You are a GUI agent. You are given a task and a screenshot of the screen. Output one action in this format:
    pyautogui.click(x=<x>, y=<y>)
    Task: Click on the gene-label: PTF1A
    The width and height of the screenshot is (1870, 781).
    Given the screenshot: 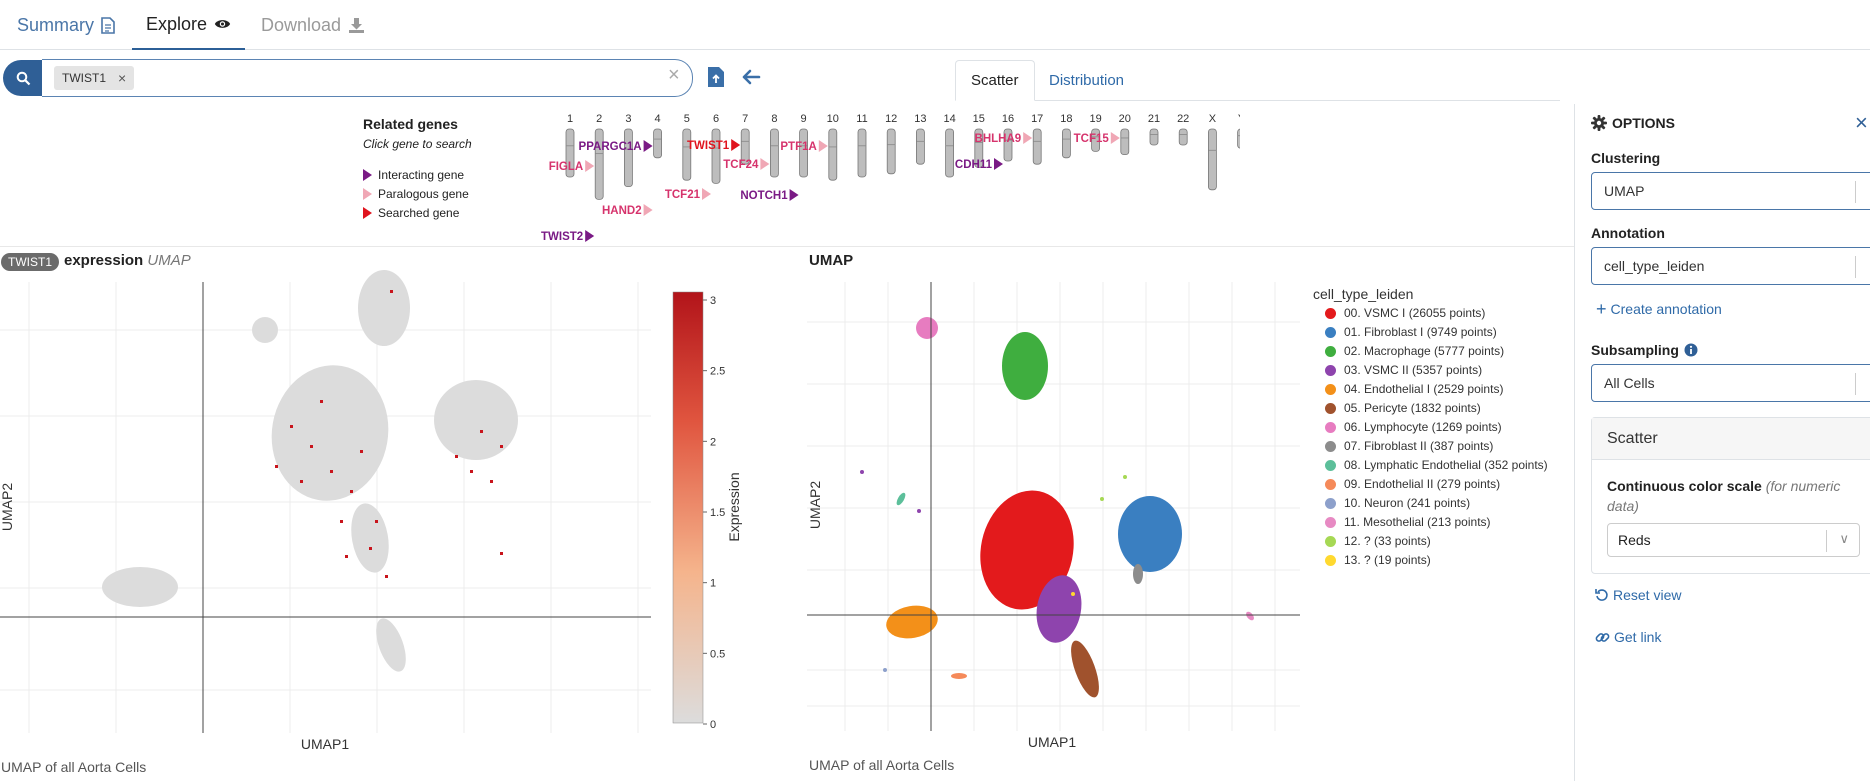 What is the action you would take?
    pyautogui.click(x=798, y=147)
    